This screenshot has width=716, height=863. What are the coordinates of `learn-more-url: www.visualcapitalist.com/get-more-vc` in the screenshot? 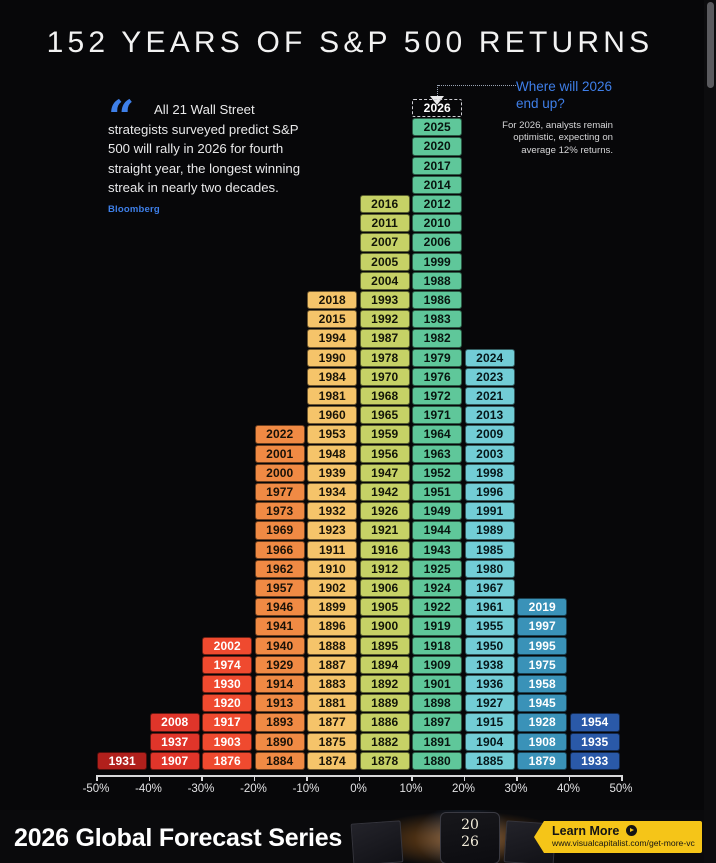 It's located at (623, 843).